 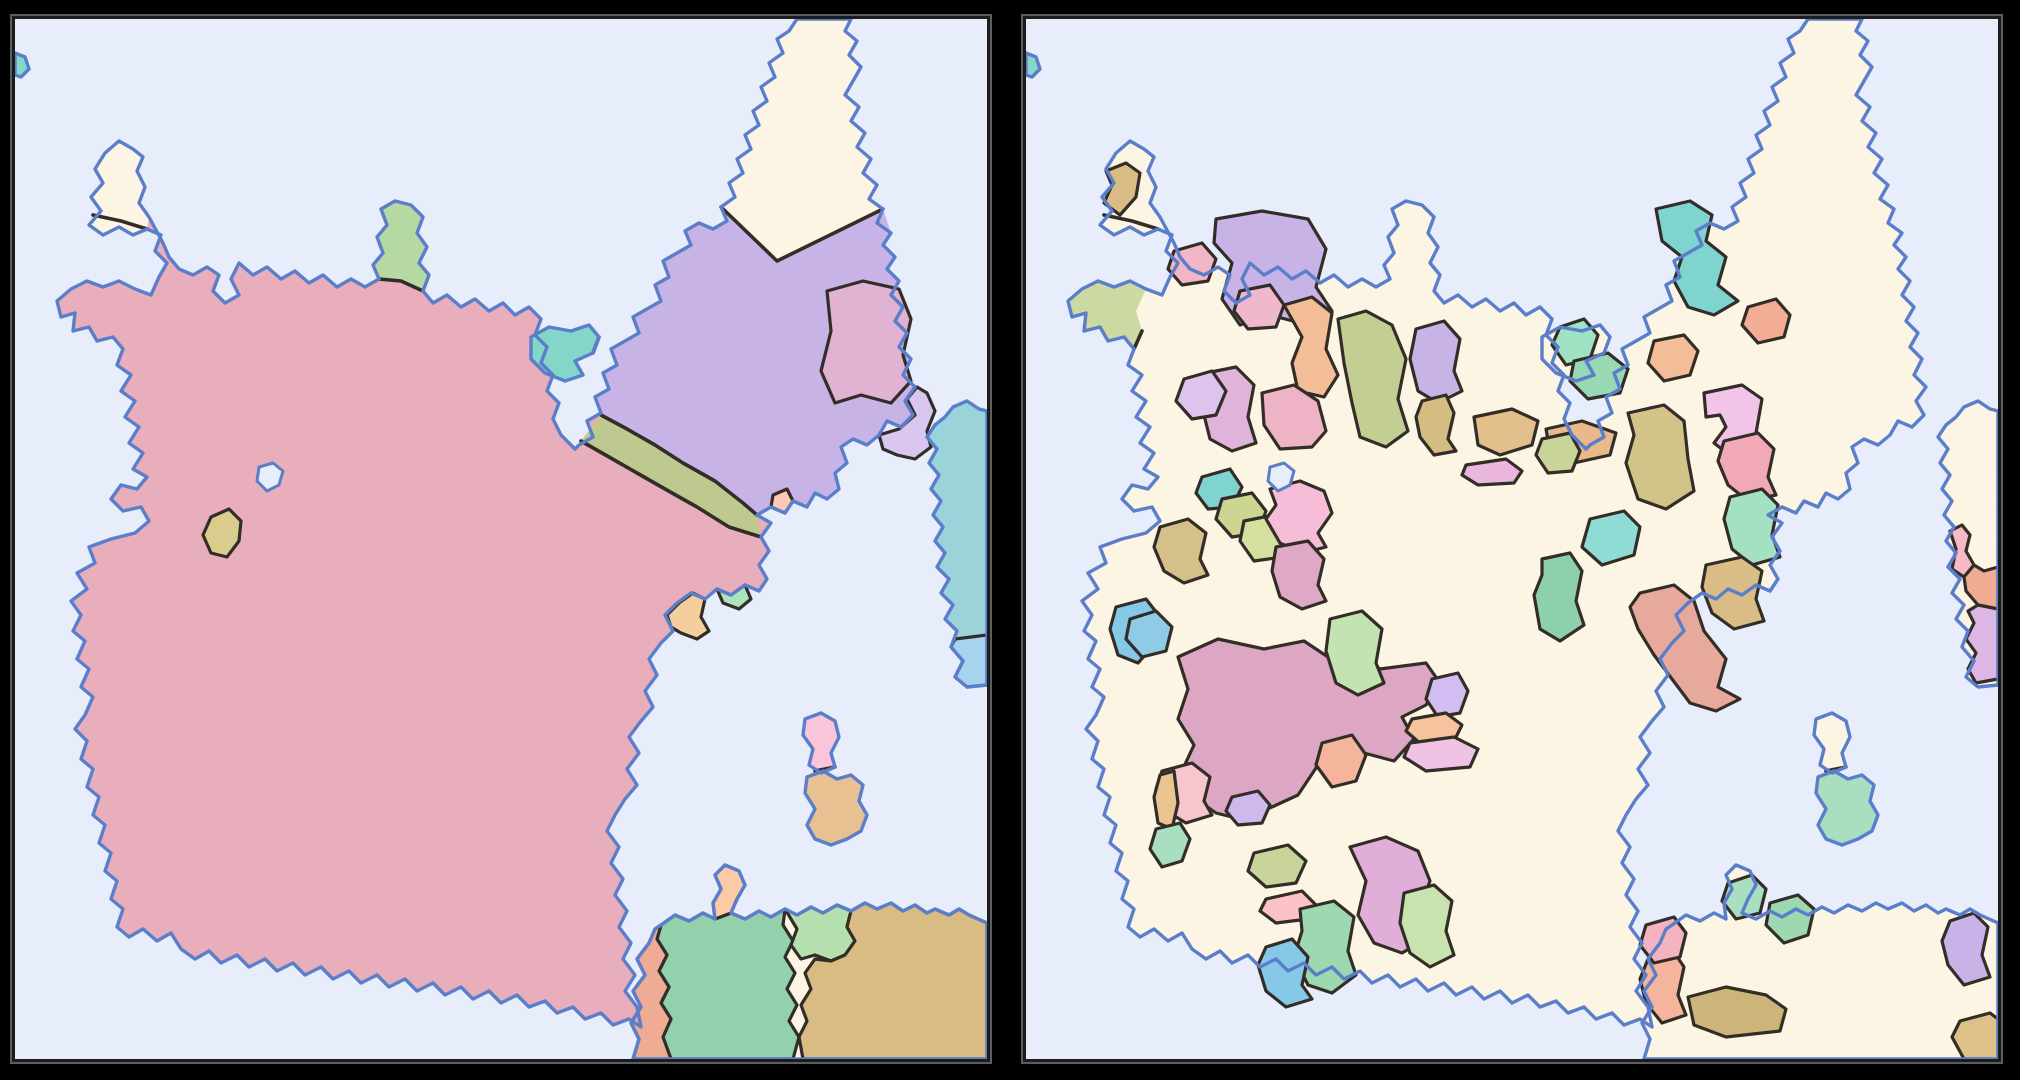 I want to click on enclave-khaki, so click(x=222, y=533).